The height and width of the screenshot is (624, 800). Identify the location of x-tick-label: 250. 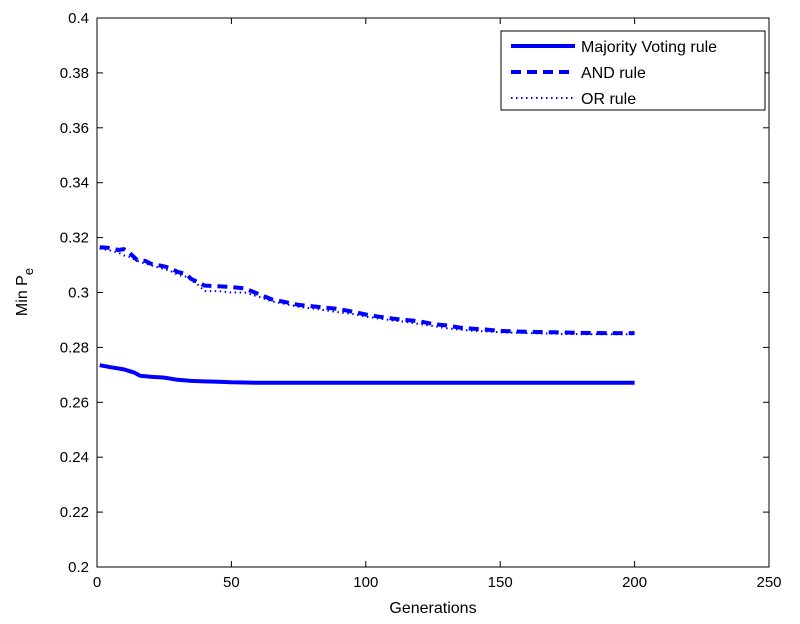
(768, 582).